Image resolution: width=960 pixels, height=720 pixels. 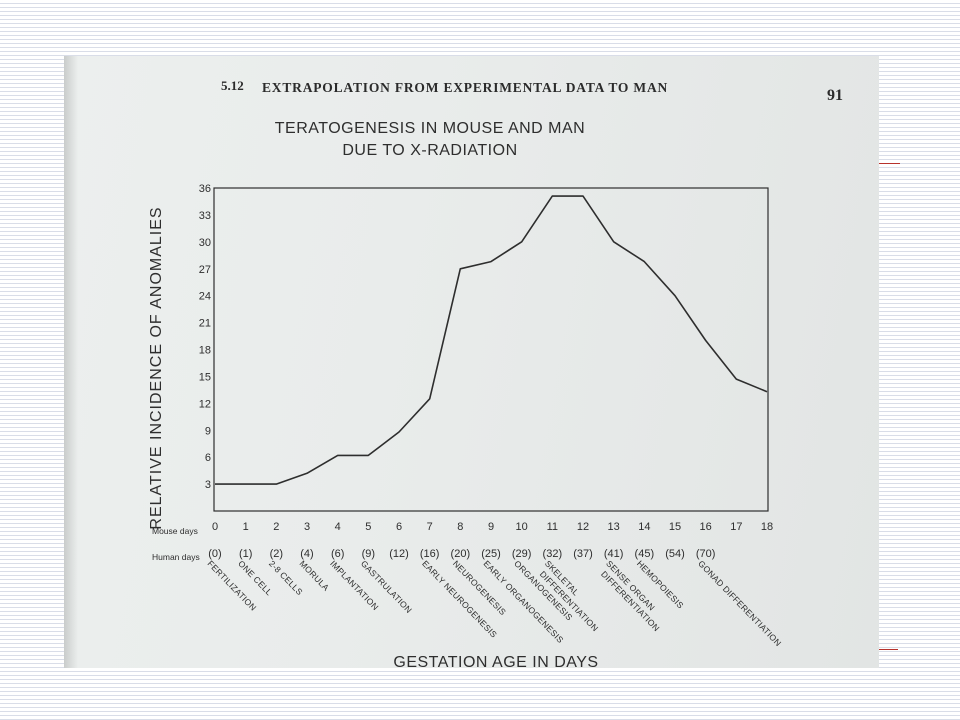 What do you see at coordinates (675, 554) in the screenshot?
I see `human-day-15: (54)` at bounding box center [675, 554].